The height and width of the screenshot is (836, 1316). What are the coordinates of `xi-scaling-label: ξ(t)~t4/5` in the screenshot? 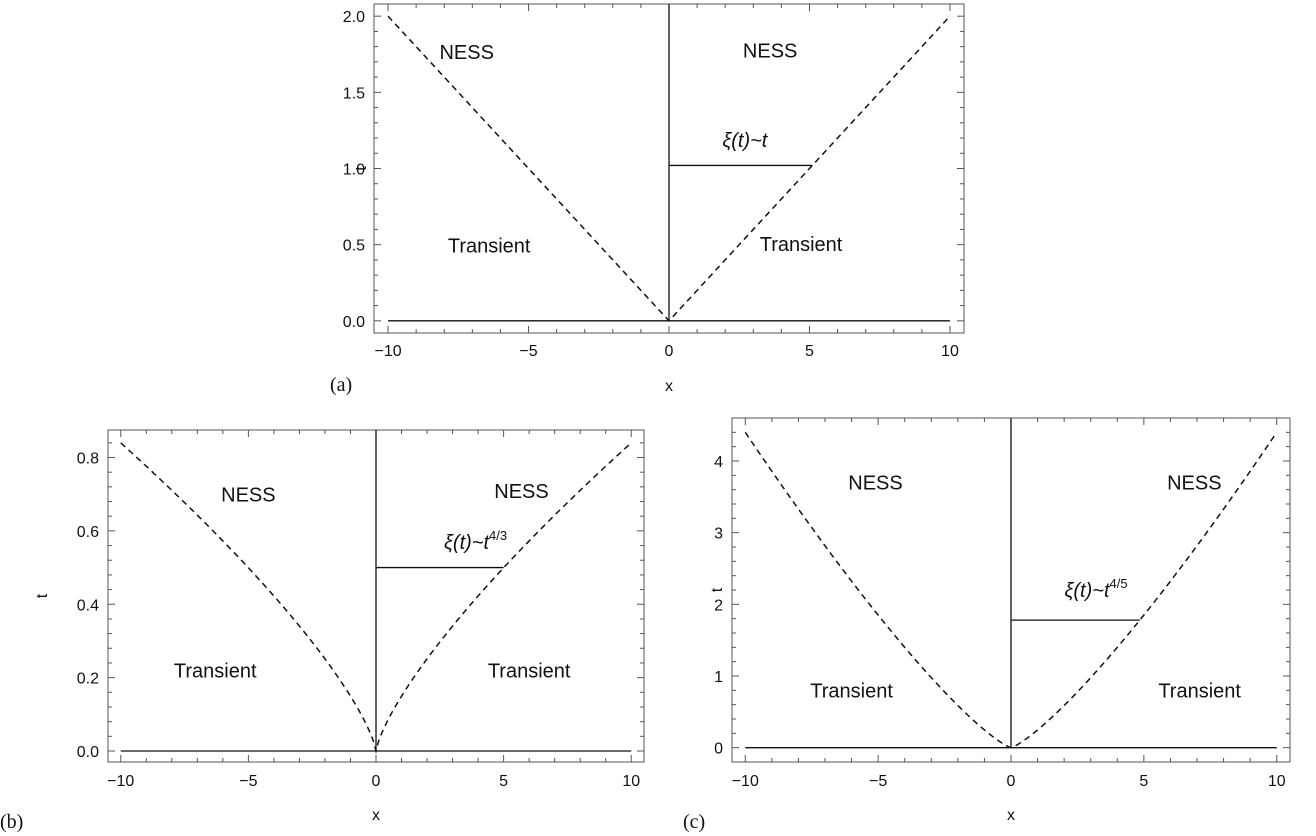 It's located at (1095, 589).